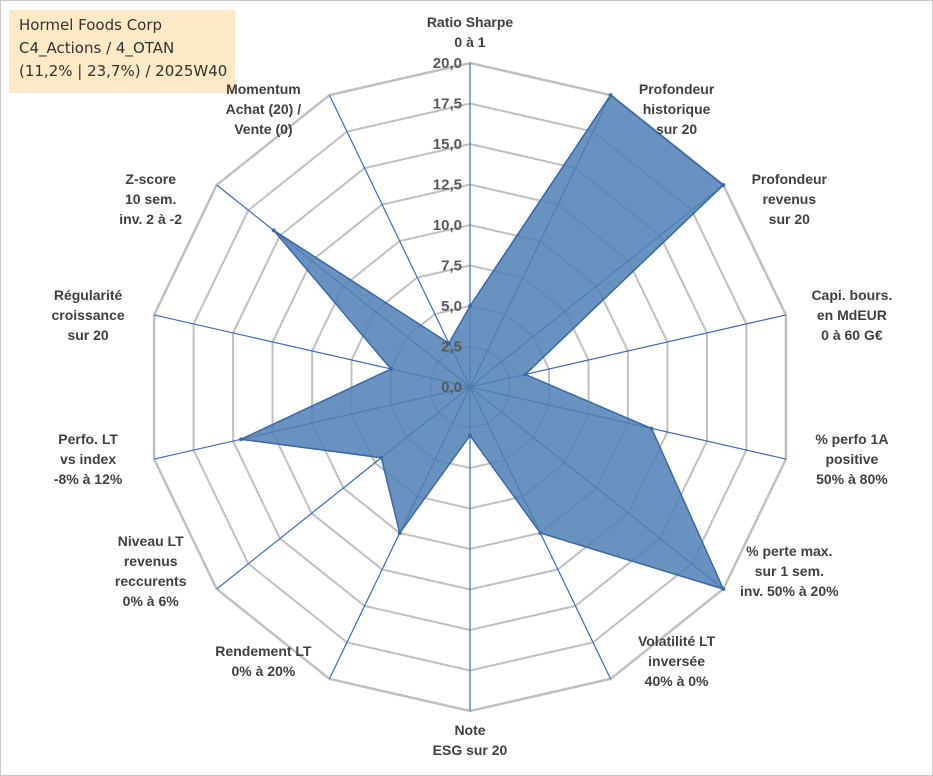 The width and height of the screenshot is (933, 776). What do you see at coordinates (150, 179) in the screenshot?
I see `axis-label-line: Z-score` at bounding box center [150, 179].